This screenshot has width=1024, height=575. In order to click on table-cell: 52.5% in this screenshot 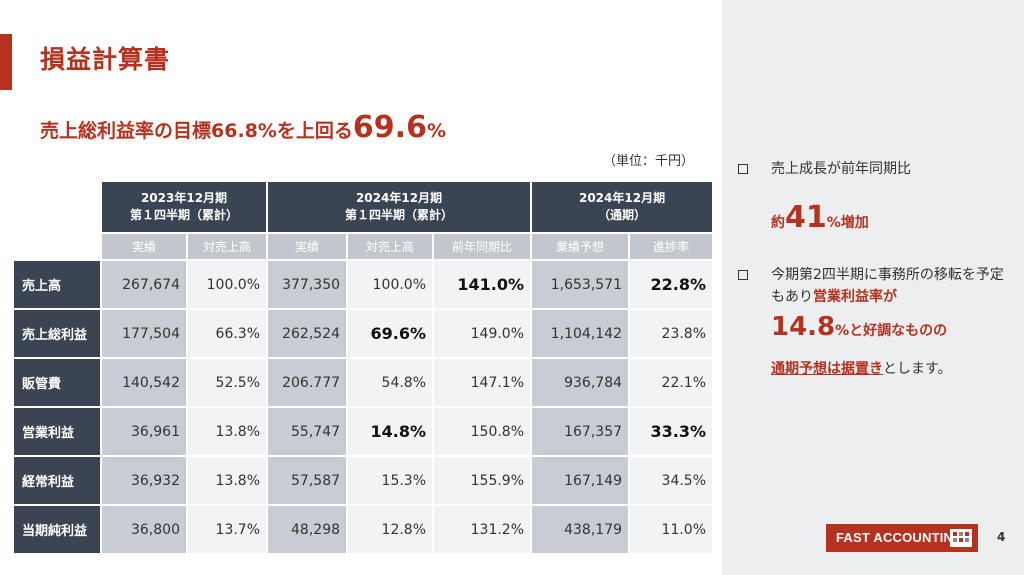, I will do `click(227, 382)`.